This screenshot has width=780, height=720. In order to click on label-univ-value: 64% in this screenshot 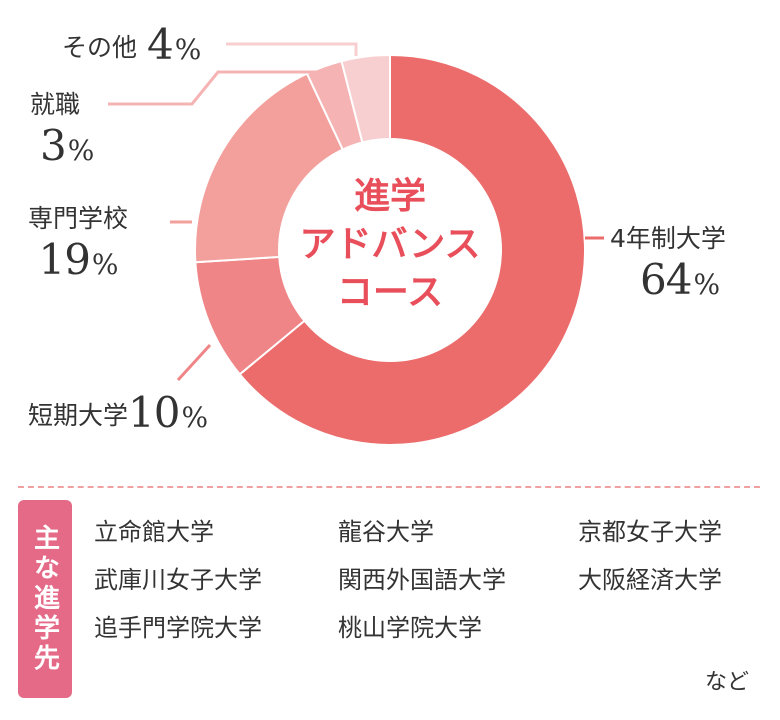, I will do `click(680, 279)`.